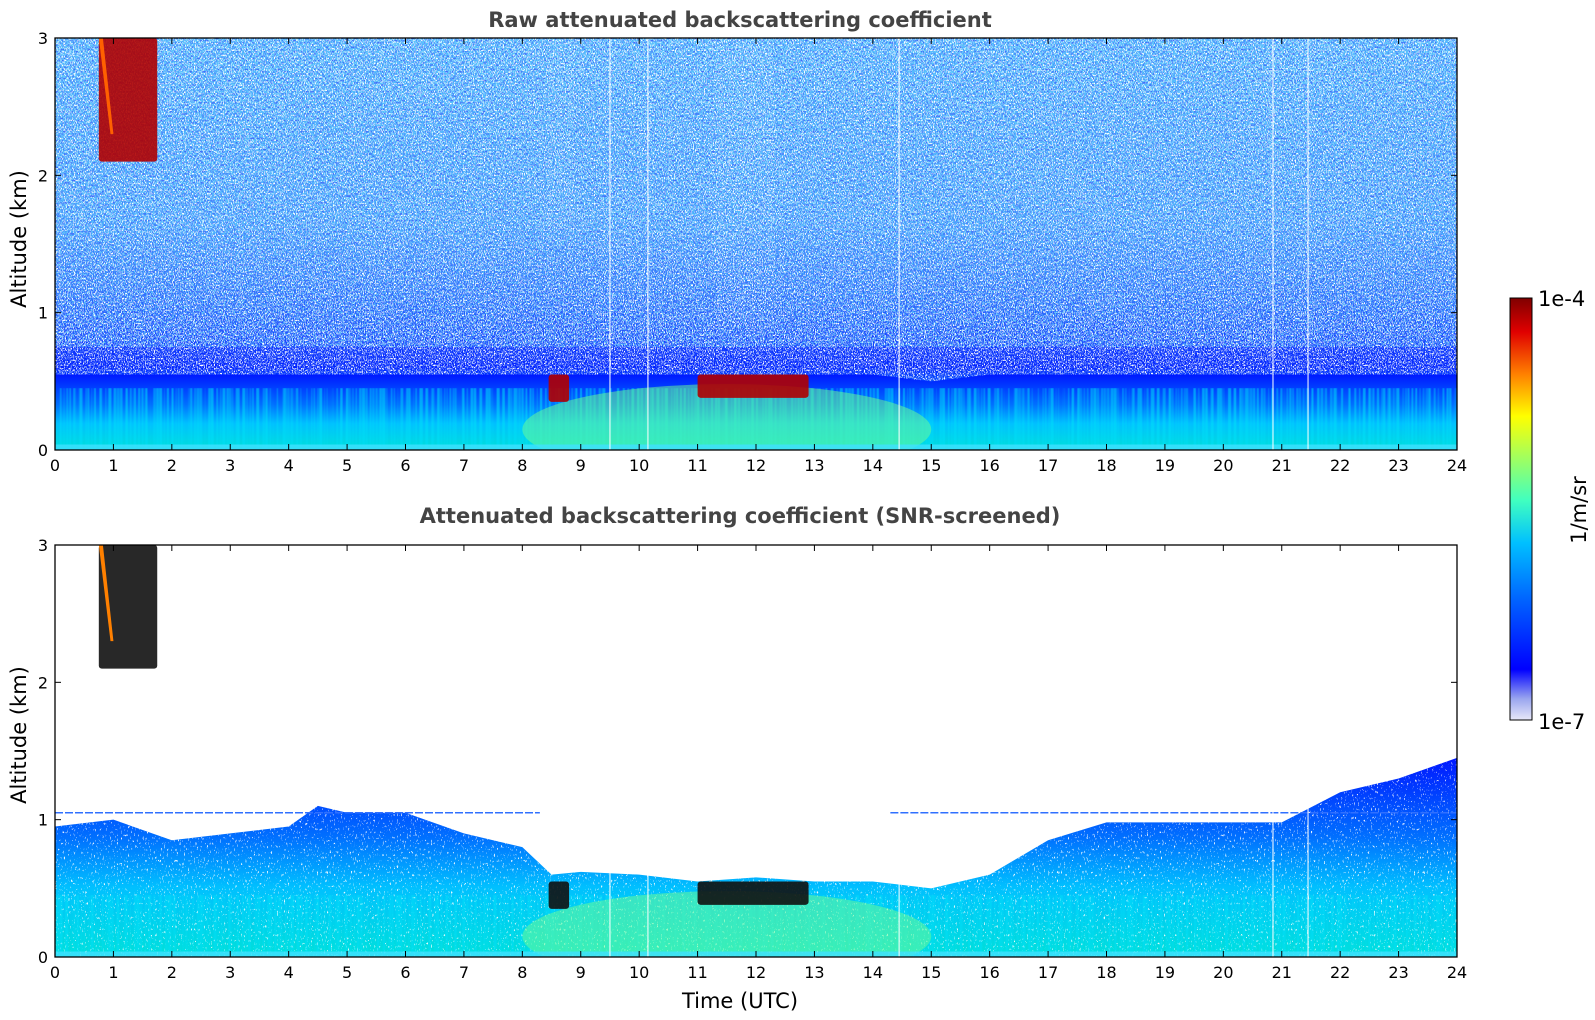 The image size is (1595, 1020). I want to click on colorbar-max-label: 1e-4, so click(1561, 299).